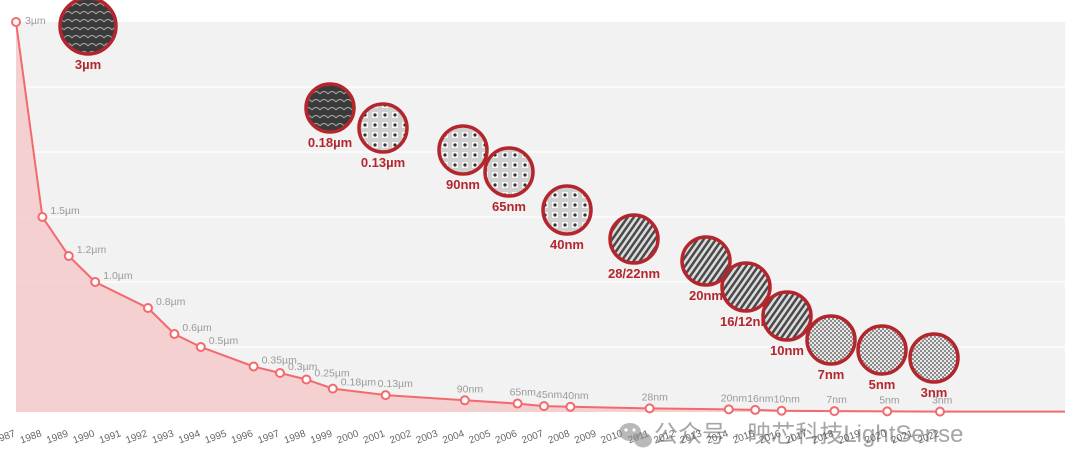 Image resolution: width=1080 pixels, height=474 pixels. I want to click on point-label: 1.5µm, so click(65, 211).